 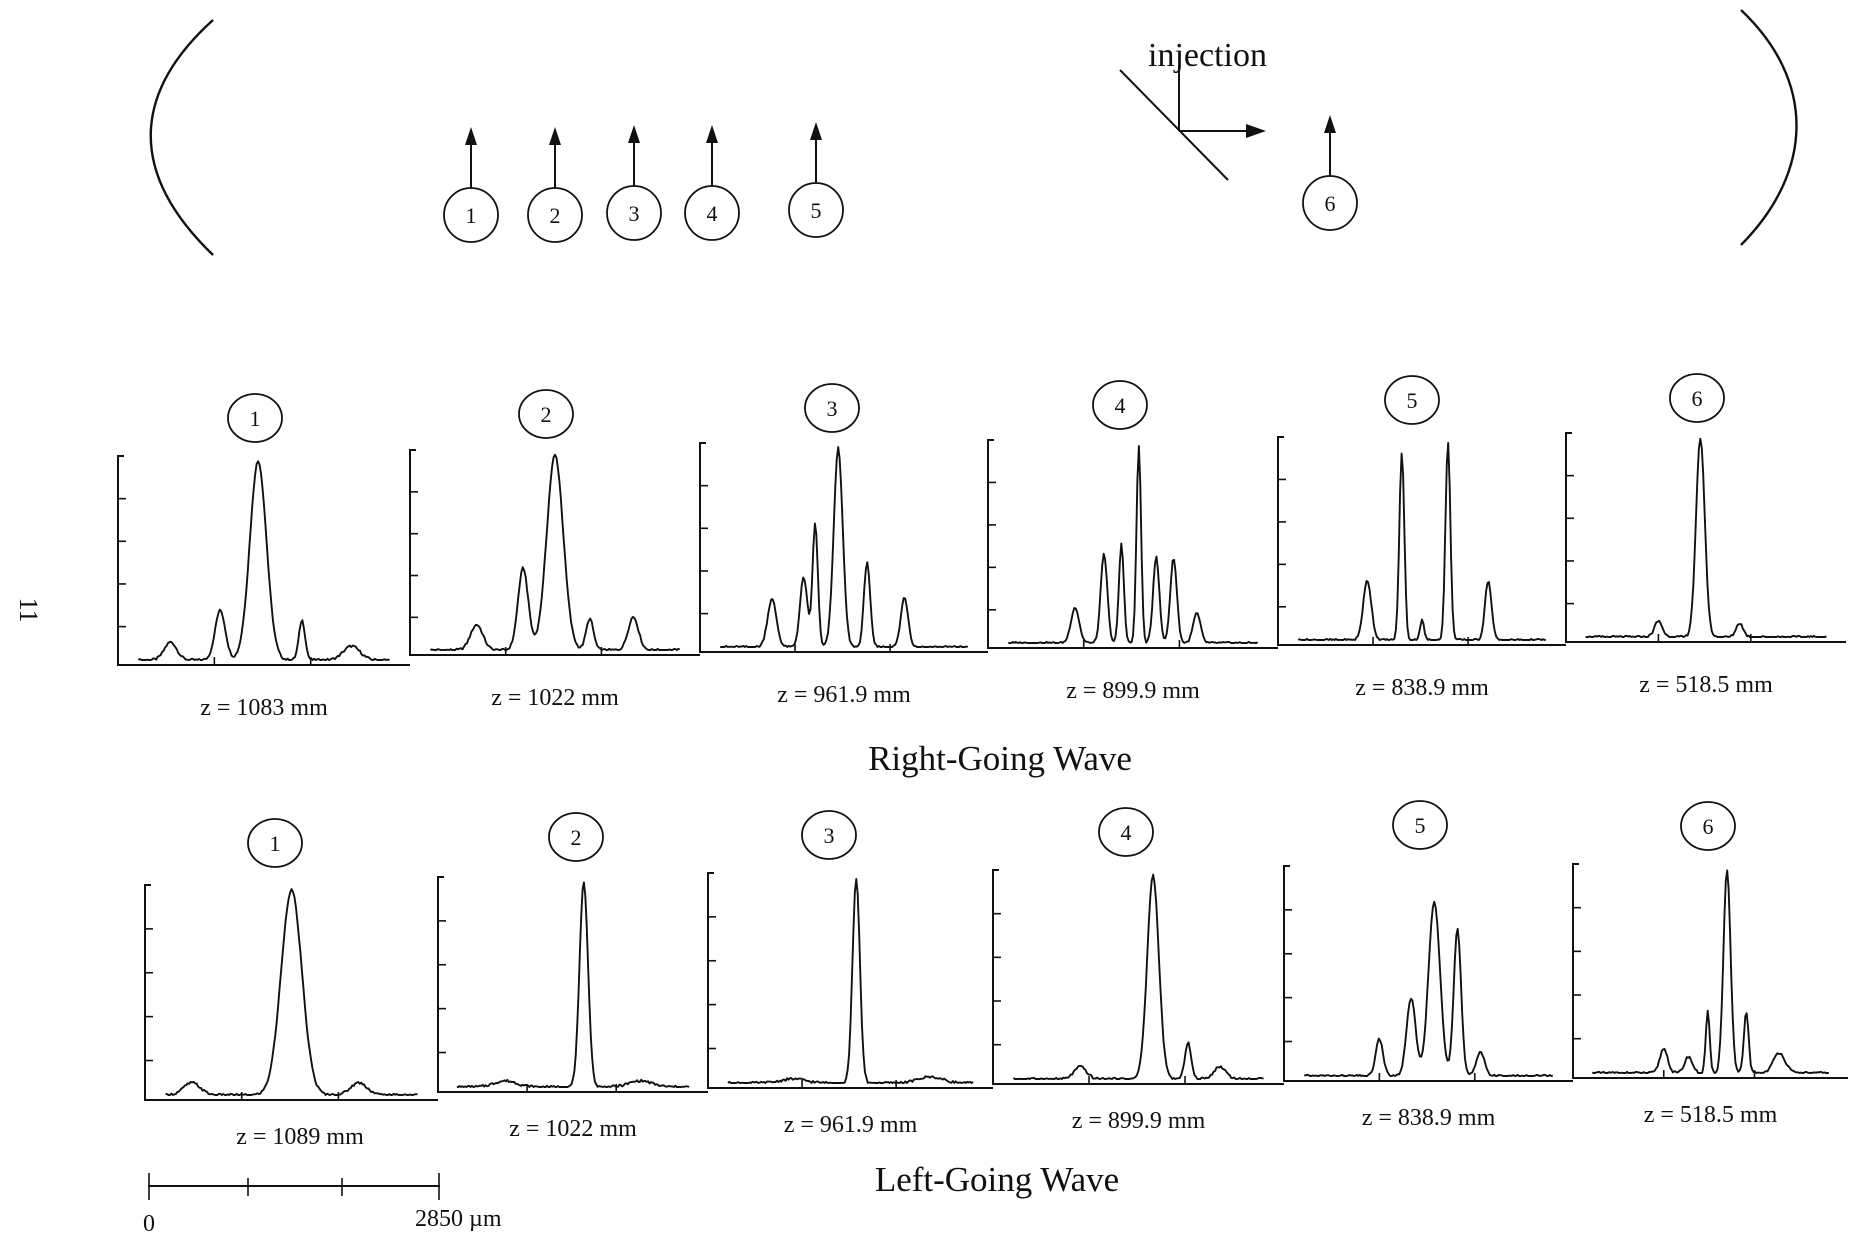 I want to click on right-going-panel-6: 6 z = 518.5 mm, so click(x=1705, y=535).